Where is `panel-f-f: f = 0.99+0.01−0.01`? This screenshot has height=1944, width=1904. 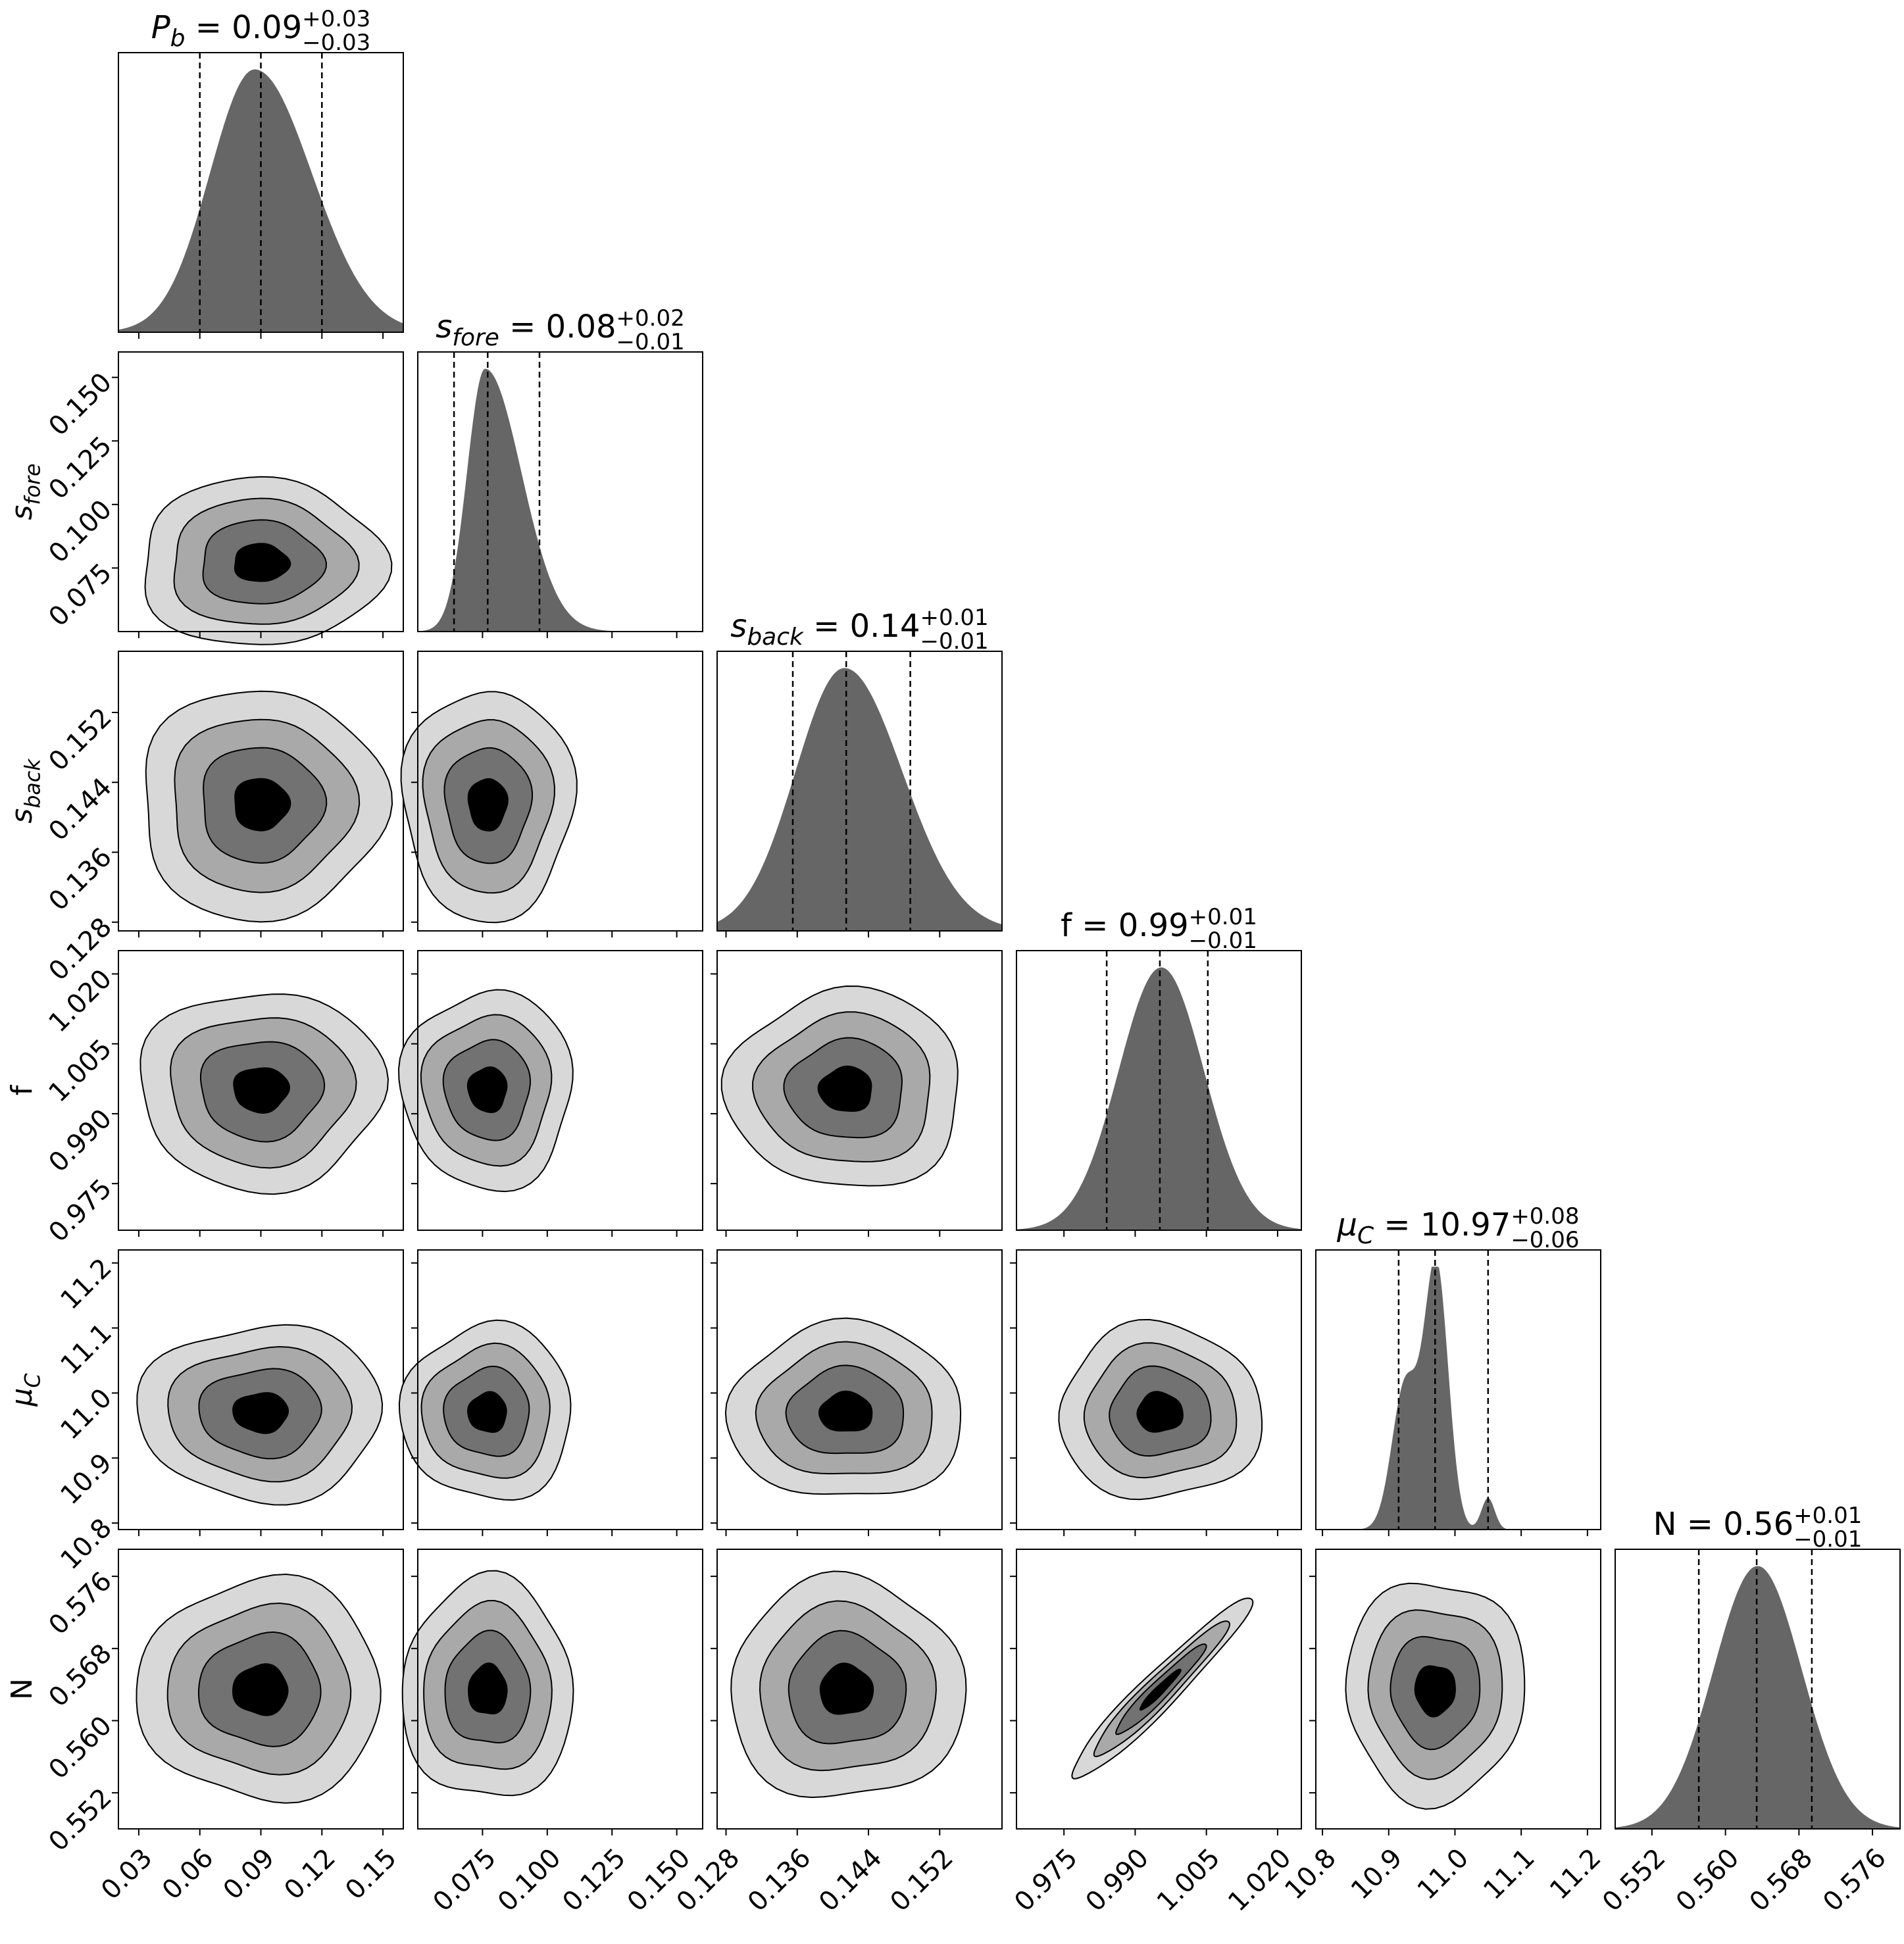
panel-f-f: f = 0.99+0.01−0.01 is located at coordinates (1159, 1070).